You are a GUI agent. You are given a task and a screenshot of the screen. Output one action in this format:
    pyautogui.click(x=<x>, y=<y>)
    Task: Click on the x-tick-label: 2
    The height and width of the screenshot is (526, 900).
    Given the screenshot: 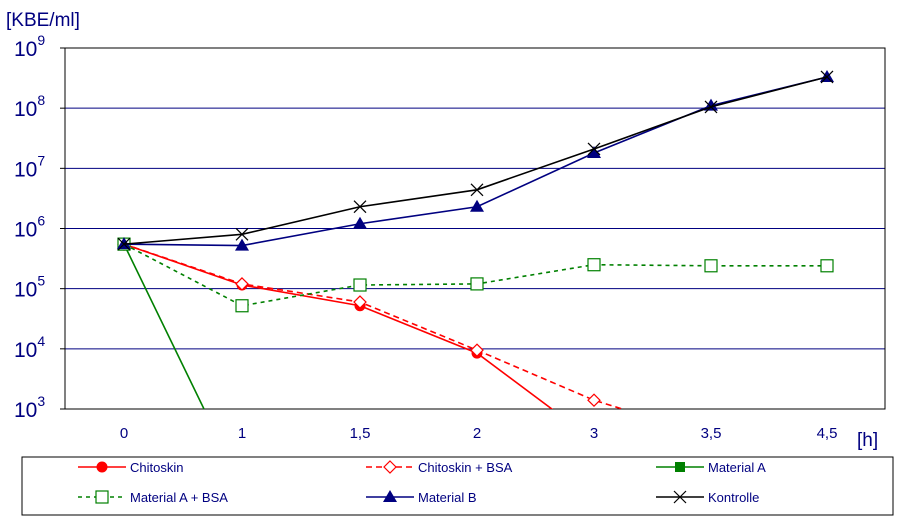 What is the action you would take?
    pyautogui.click(x=477, y=433)
    